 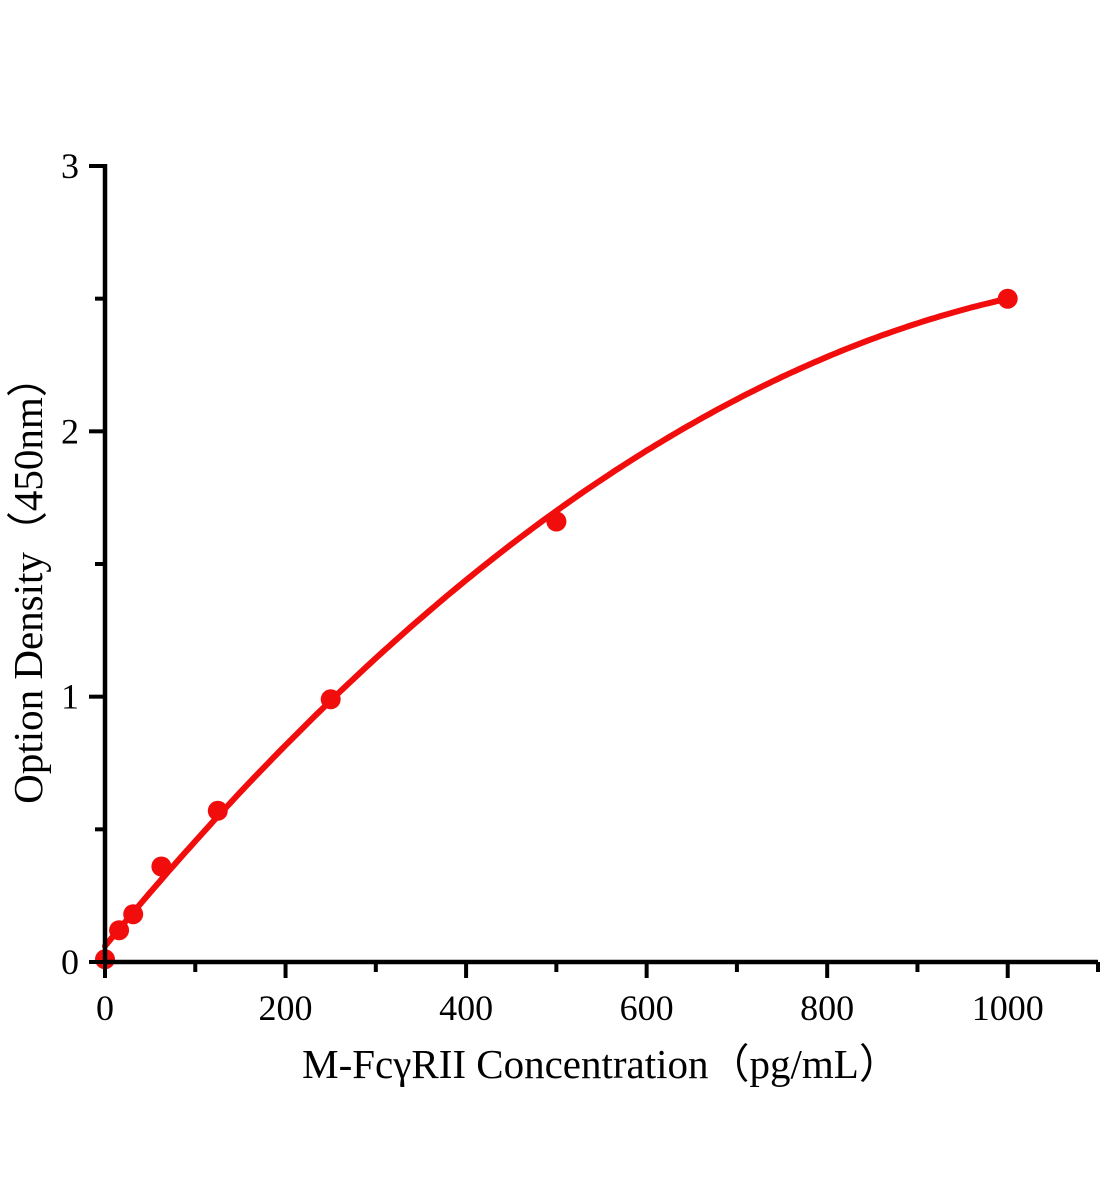 What do you see at coordinates (601, 1064) in the screenshot?
I see `x-axis-title: M-FcγRII Concentration（pg/mL）` at bounding box center [601, 1064].